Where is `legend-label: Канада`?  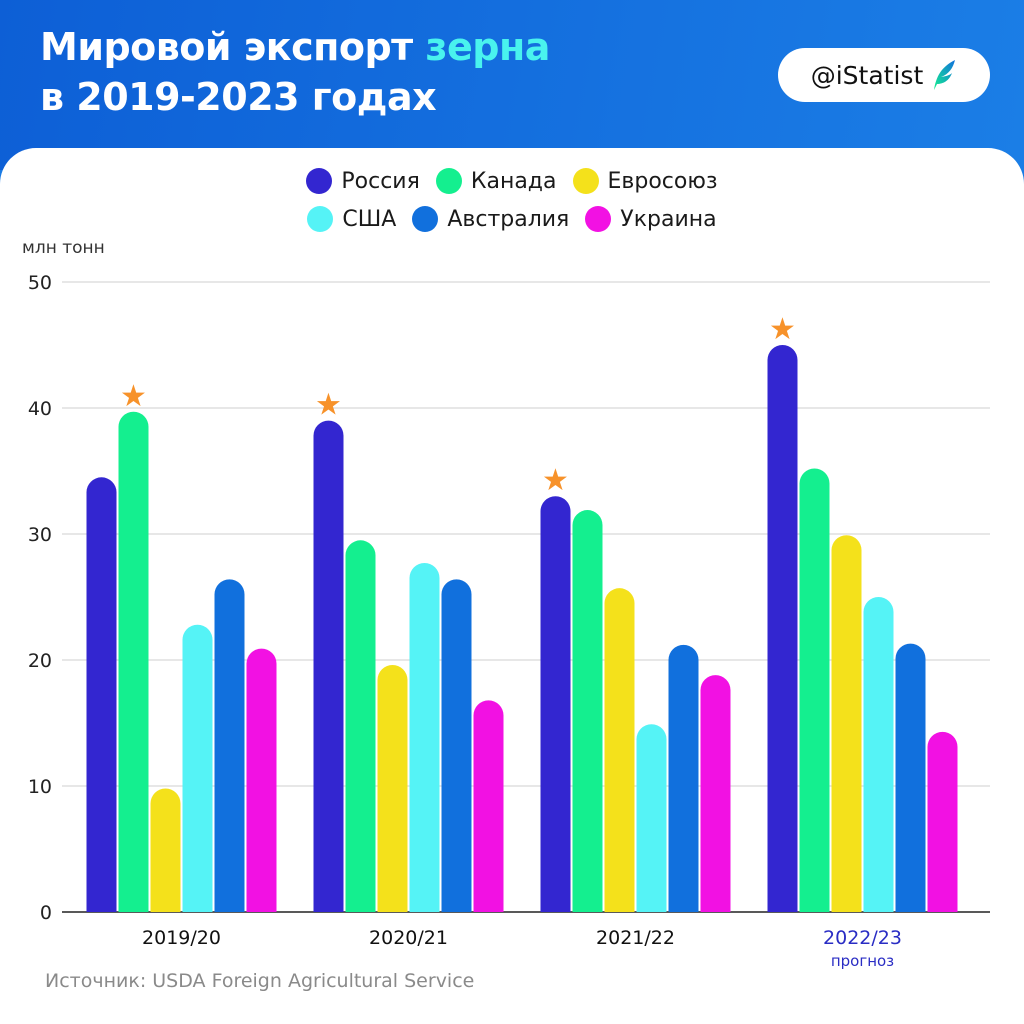 legend-label: Канада is located at coordinates (513, 181).